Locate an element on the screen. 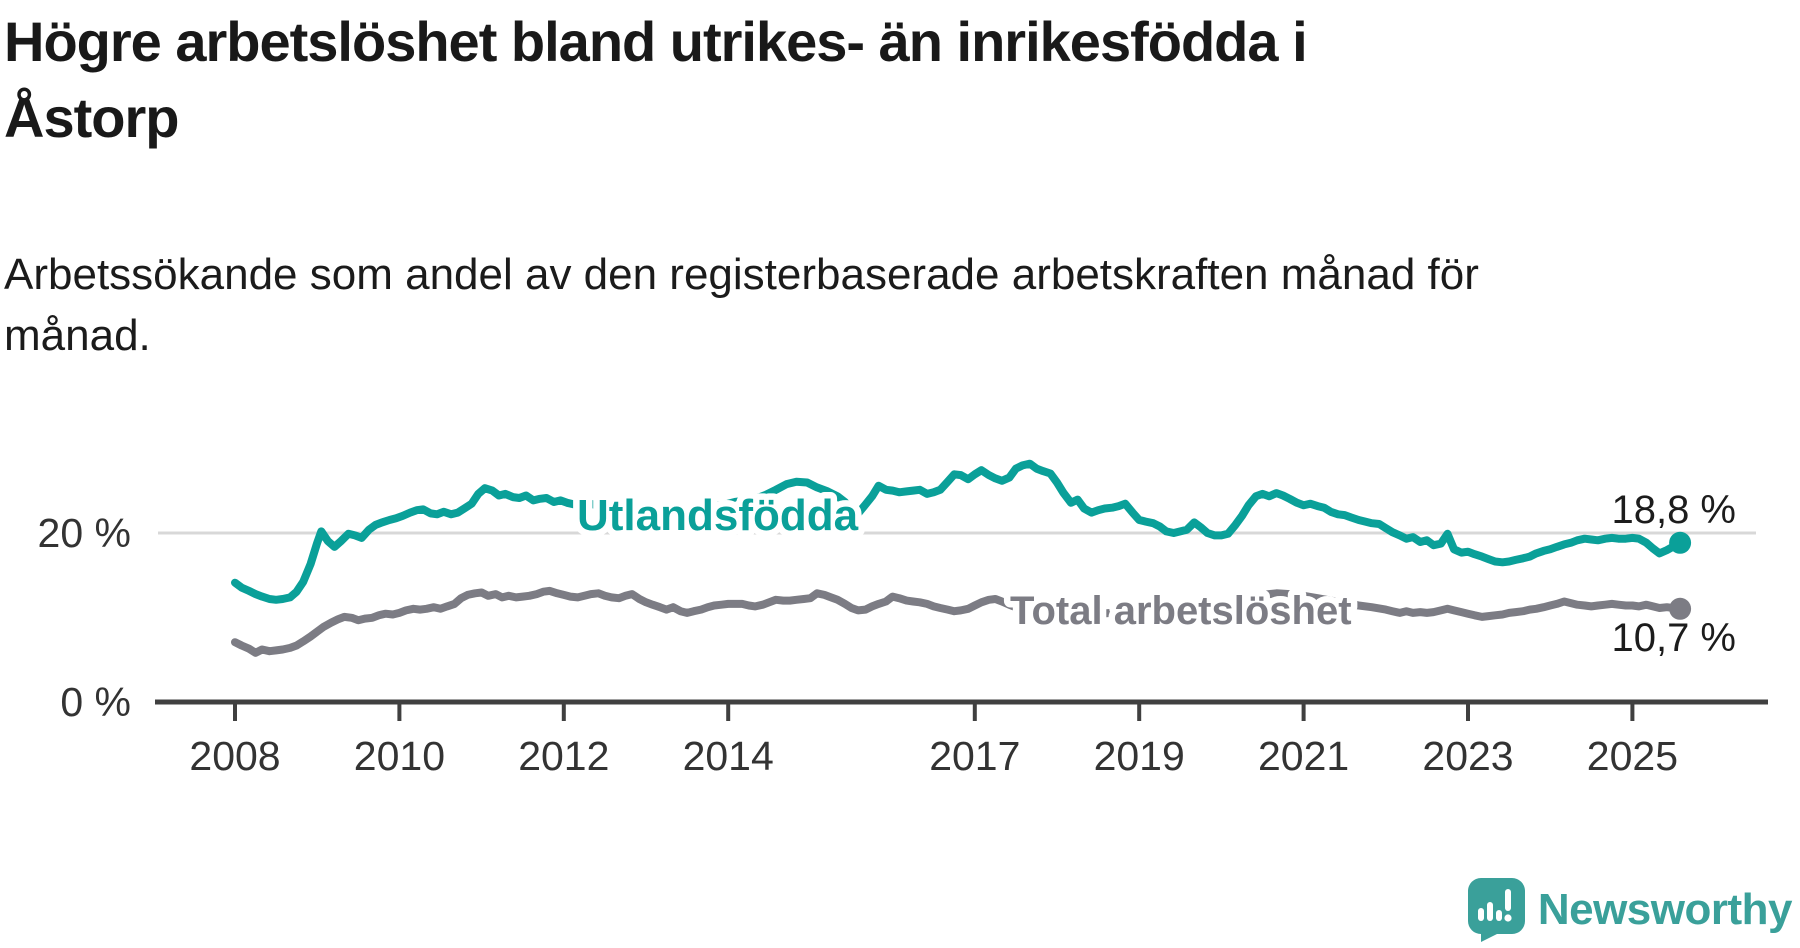 The image size is (1800, 948). exclamation-dot is located at coordinates (1508, 918).